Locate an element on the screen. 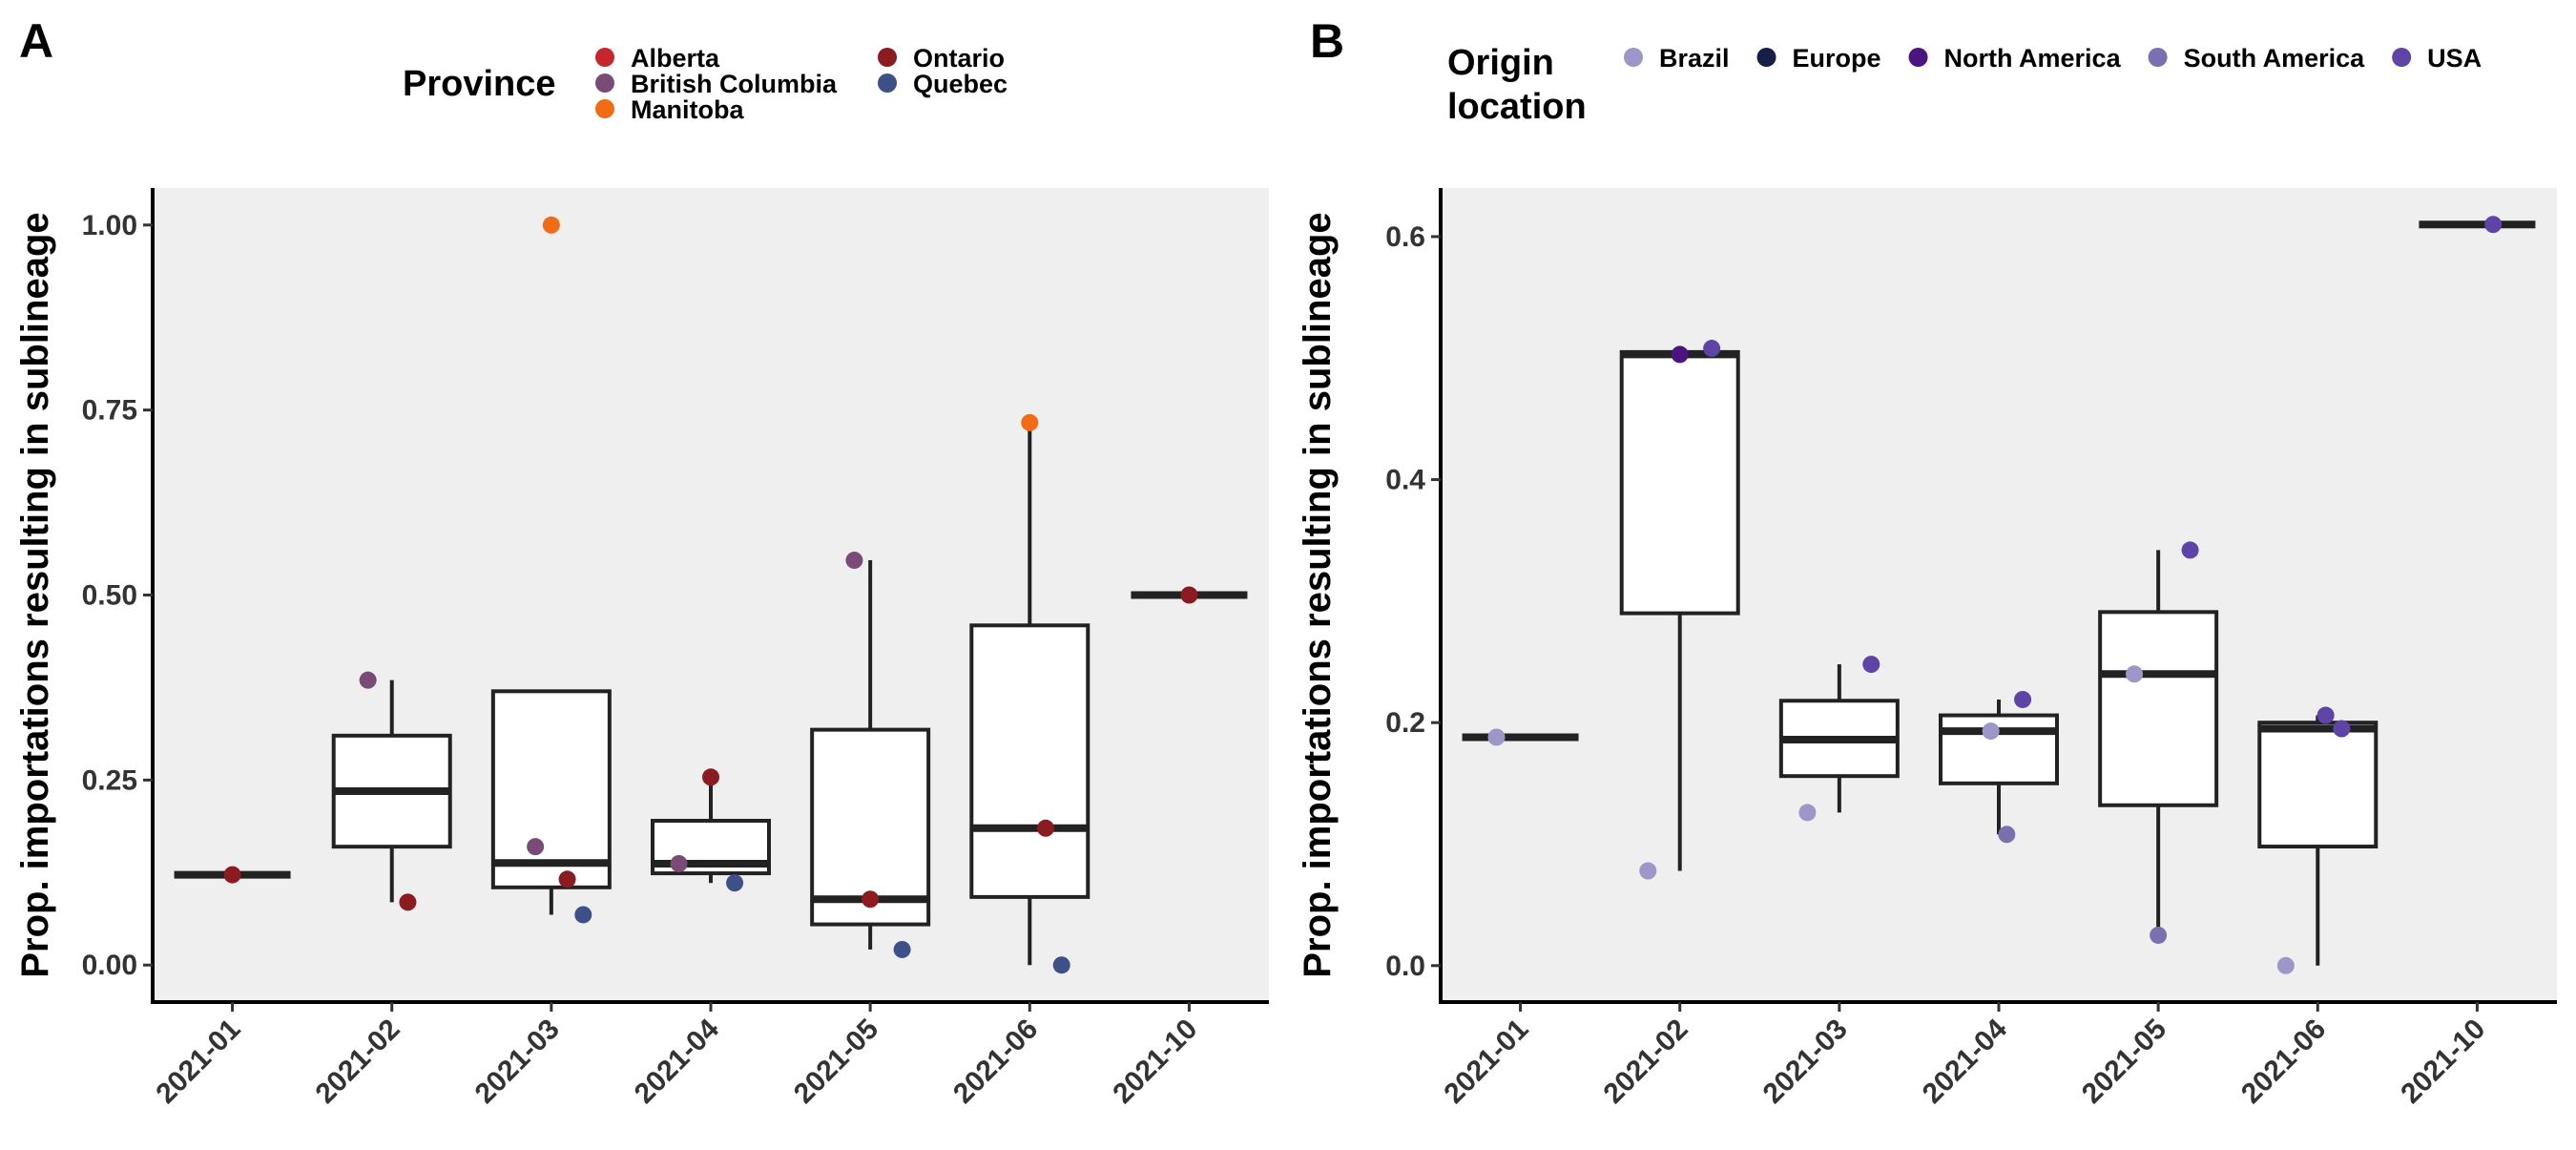  legend-label: Ontario is located at coordinates (959, 58).